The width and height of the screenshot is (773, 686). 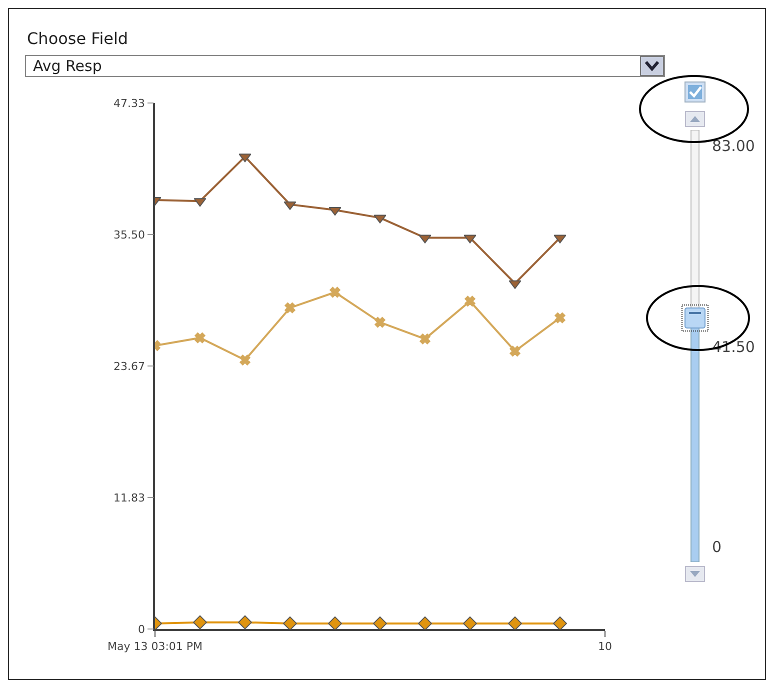 I want to click on y-tick-label: 11.83, so click(x=130, y=497).